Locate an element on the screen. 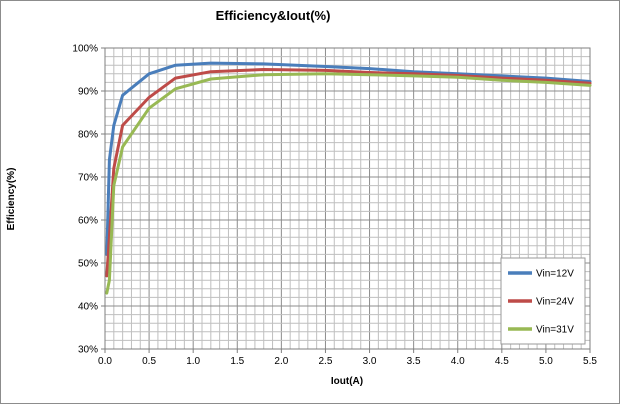 This screenshot has height=405, width=620. y-tick-label: 100% is located at coordinates (85, 49).